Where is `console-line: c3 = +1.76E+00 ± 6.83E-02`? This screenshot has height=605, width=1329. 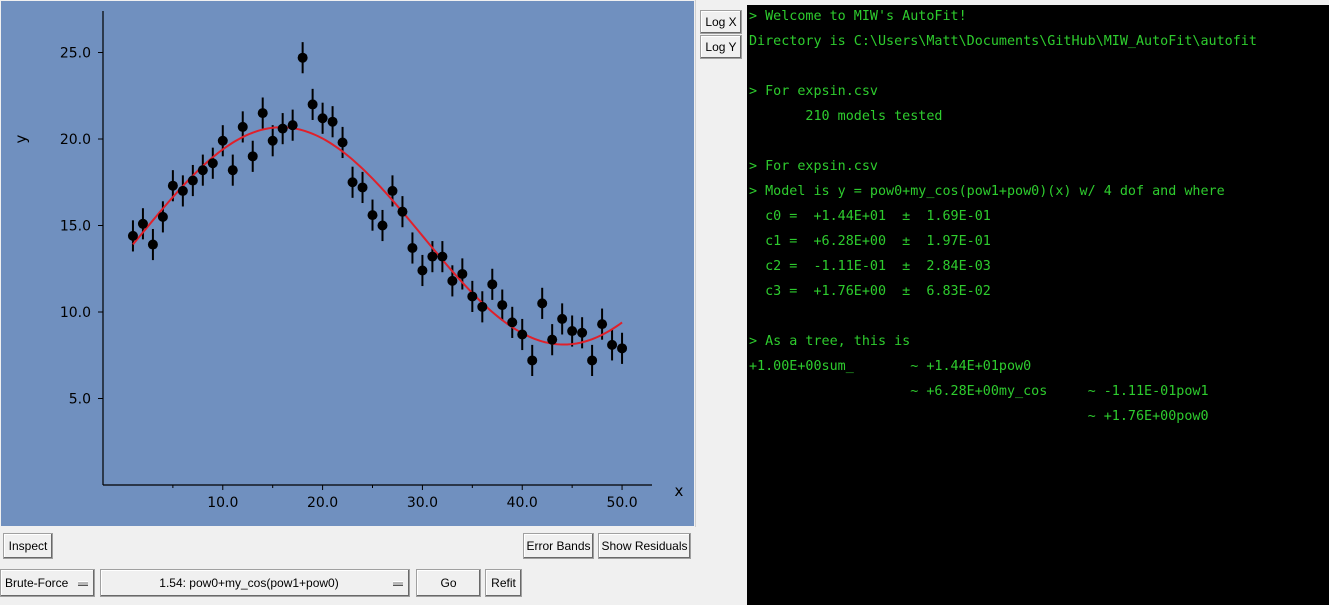
console-line: c3 = +1.76E+00 ± 6.83E-02 is located at coordinates (870, 291).